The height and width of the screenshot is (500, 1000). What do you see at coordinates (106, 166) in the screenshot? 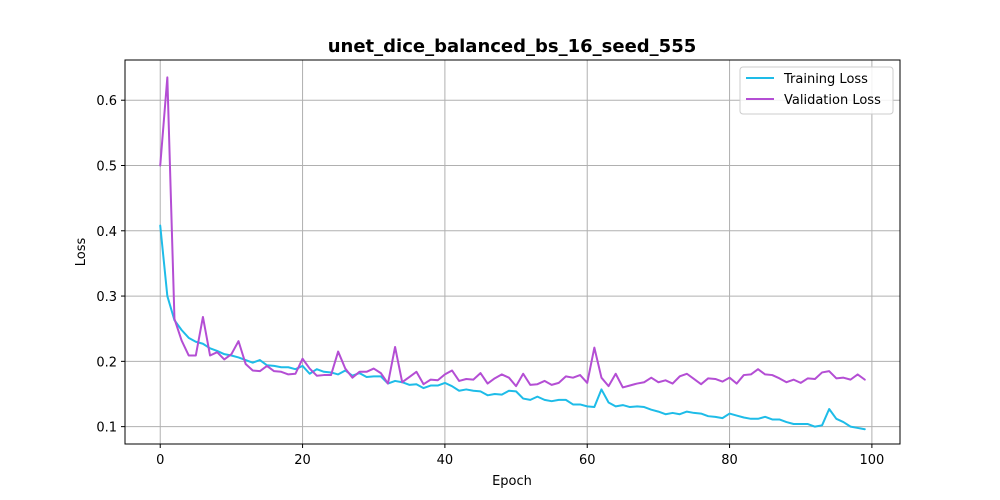
I see `y-tick-label: 0.5` at bounding box center [106, 166].